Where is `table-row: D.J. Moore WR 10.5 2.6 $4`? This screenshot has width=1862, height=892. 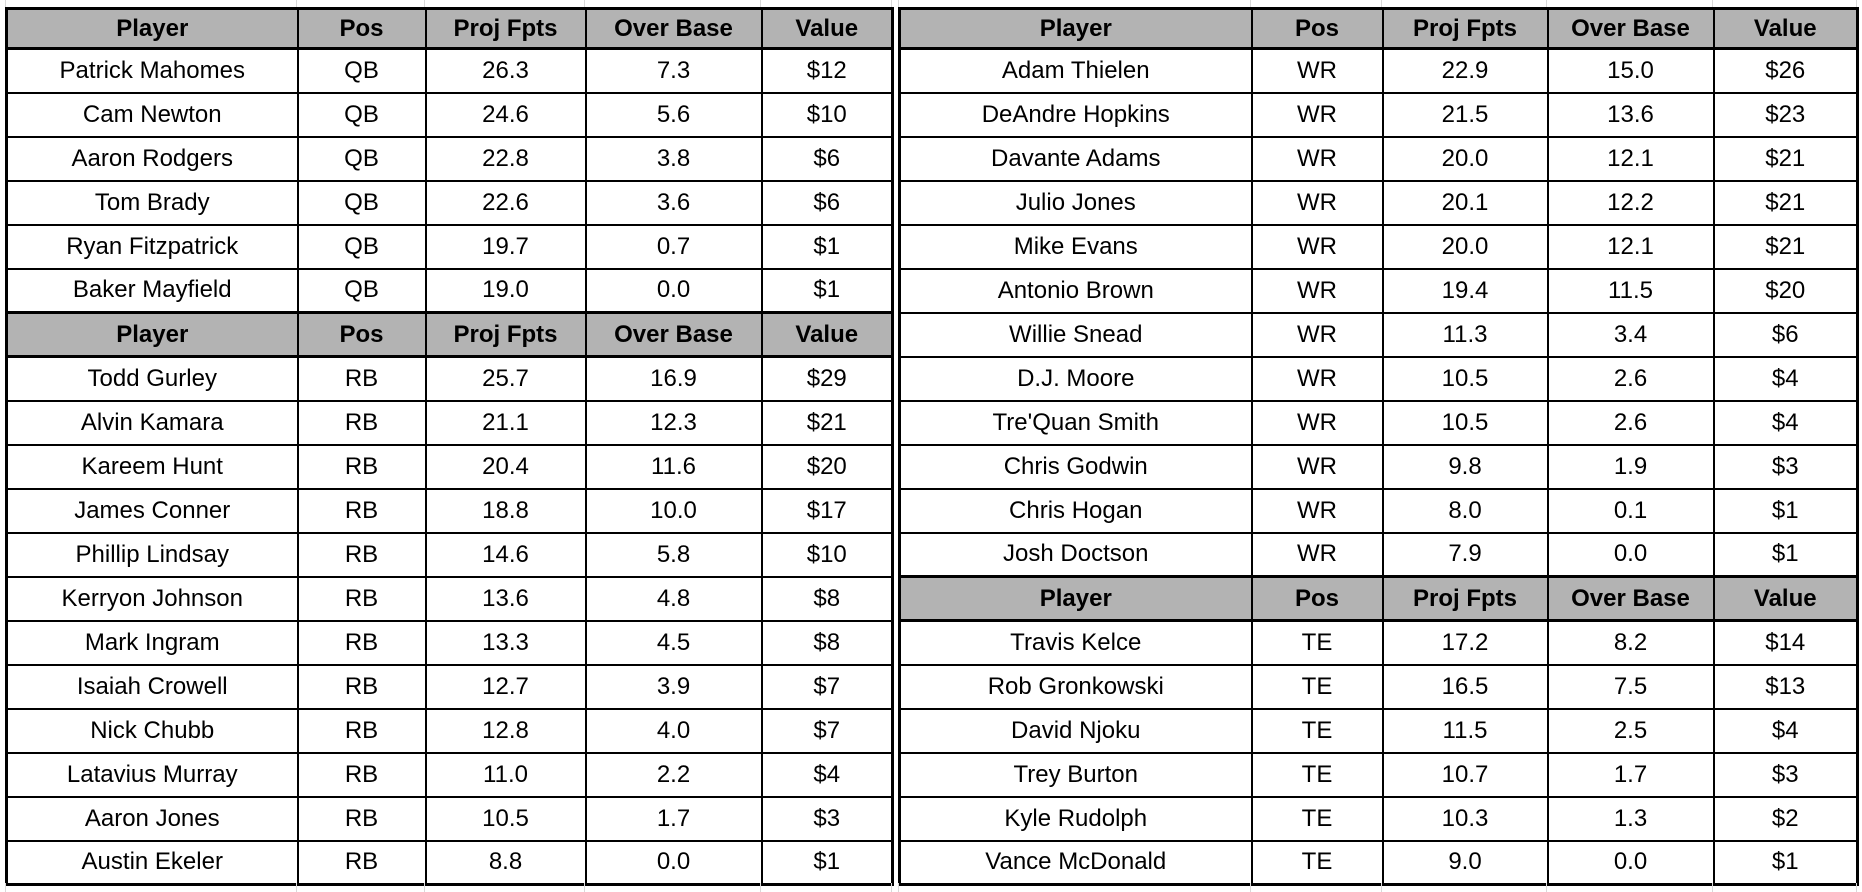 table-row: D.J. Moore WR 10.5 2.6 $4 is located at coordinates (1378, 378).